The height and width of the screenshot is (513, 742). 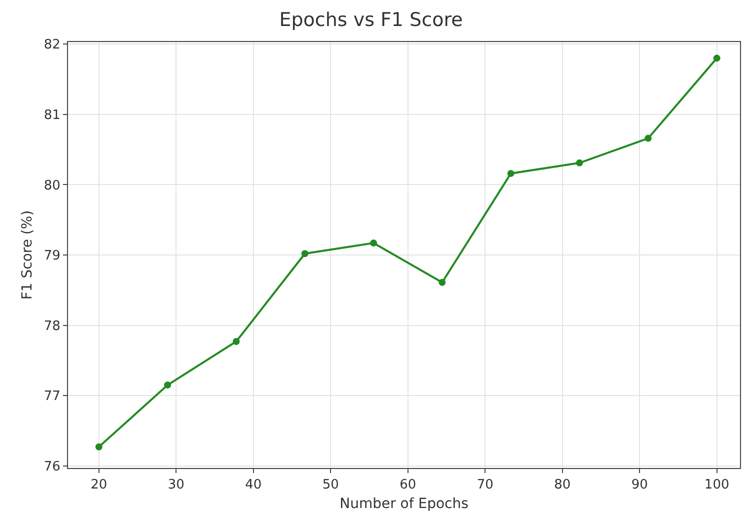 I want to click on x-tick-label: 60, so click(x=408, y=485).